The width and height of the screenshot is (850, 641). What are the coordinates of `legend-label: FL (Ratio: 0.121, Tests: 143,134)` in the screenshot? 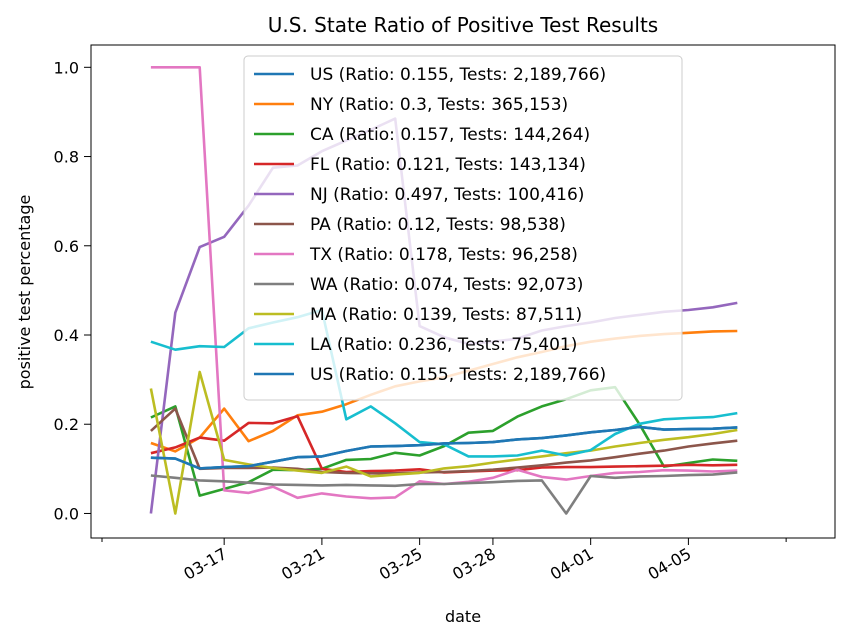 It's located at (448, 165).